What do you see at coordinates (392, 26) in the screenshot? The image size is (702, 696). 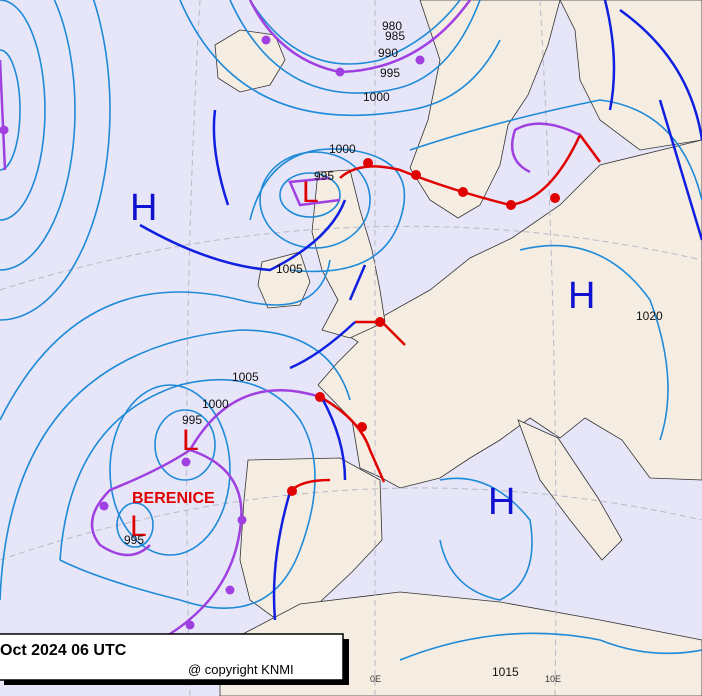 I see `isobar-label: 980` at bounding box center [392, 26].